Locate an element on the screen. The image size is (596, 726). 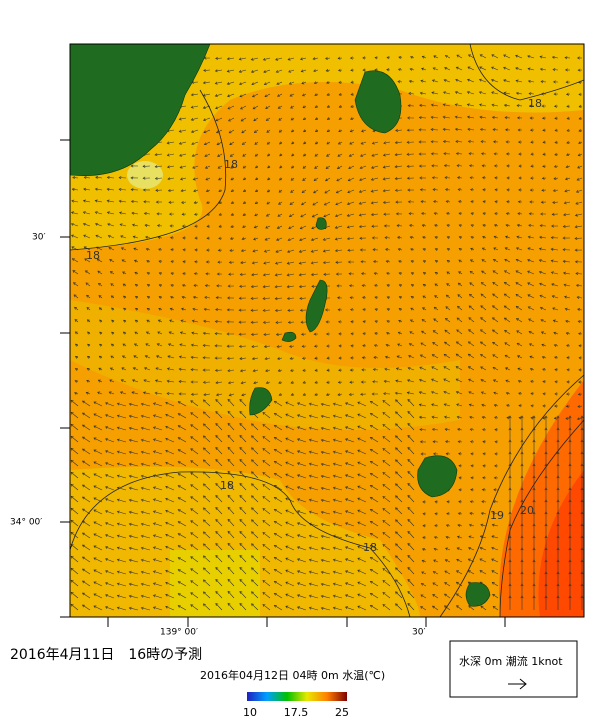
colorbar-tick: 17.5 is located at coordinates (296, 712).